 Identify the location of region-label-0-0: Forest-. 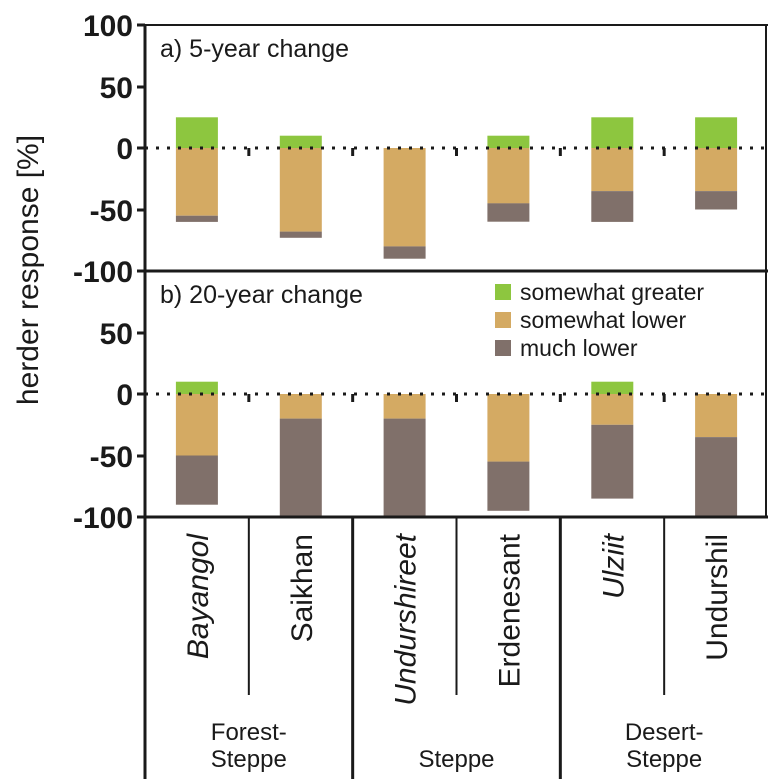
(249, 732).